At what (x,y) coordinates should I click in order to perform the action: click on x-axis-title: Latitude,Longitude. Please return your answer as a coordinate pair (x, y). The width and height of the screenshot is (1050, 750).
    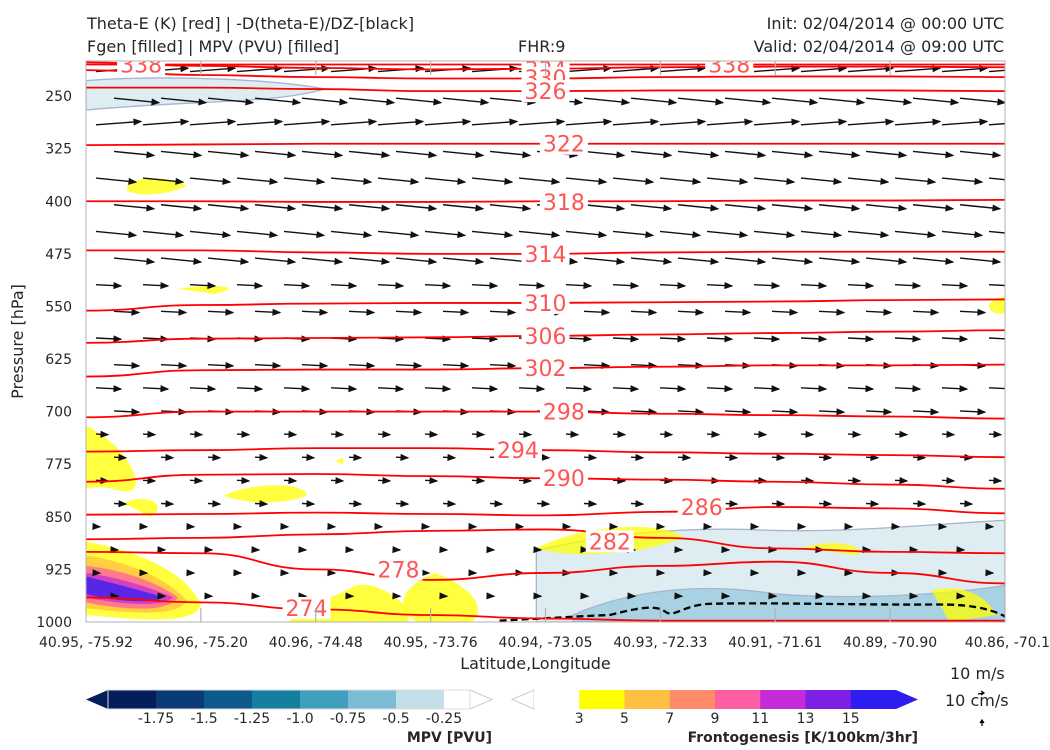
    Looking at the image, I should click on (535, 663).